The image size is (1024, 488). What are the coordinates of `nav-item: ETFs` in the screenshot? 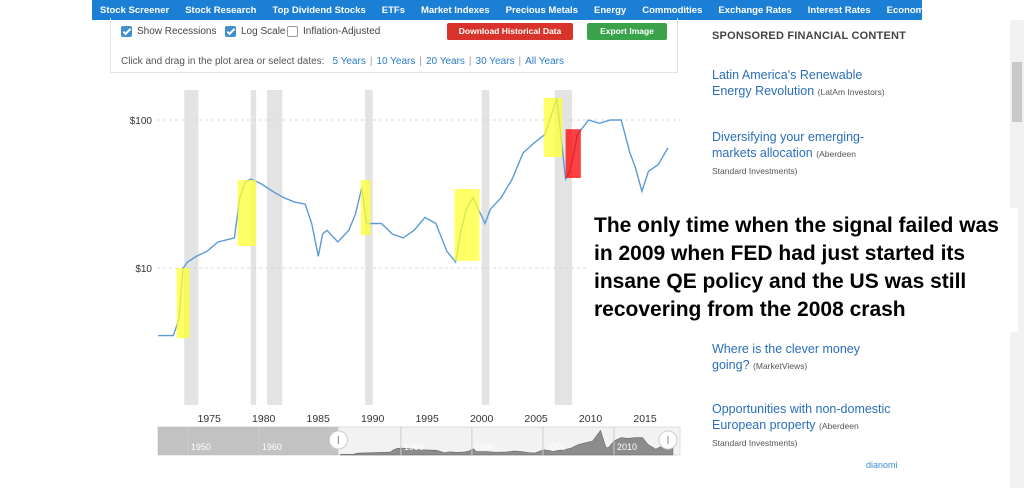 It's located at (393, 10).